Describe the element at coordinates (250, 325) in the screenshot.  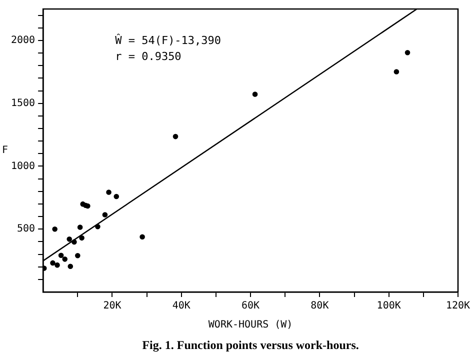
I see `x-axis-title: WORK-HOURS (W)` at that location.